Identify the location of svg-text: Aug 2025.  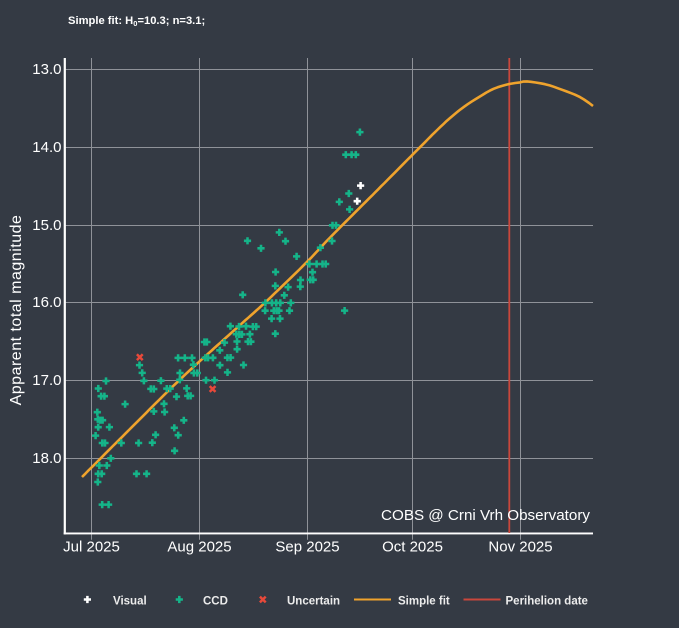
(199, 547).